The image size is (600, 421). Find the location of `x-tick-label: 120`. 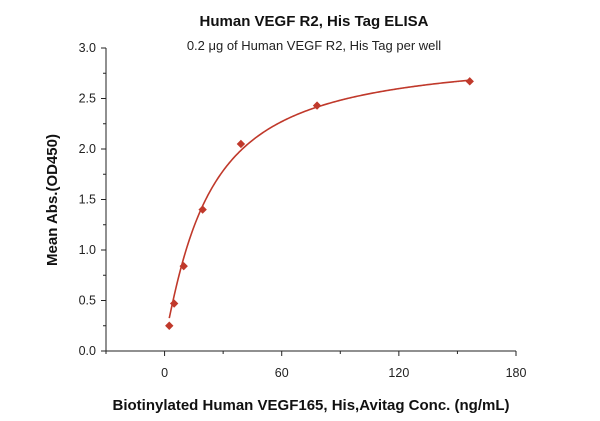

x-tick-label: 120 is located at coordinates (398, 373).